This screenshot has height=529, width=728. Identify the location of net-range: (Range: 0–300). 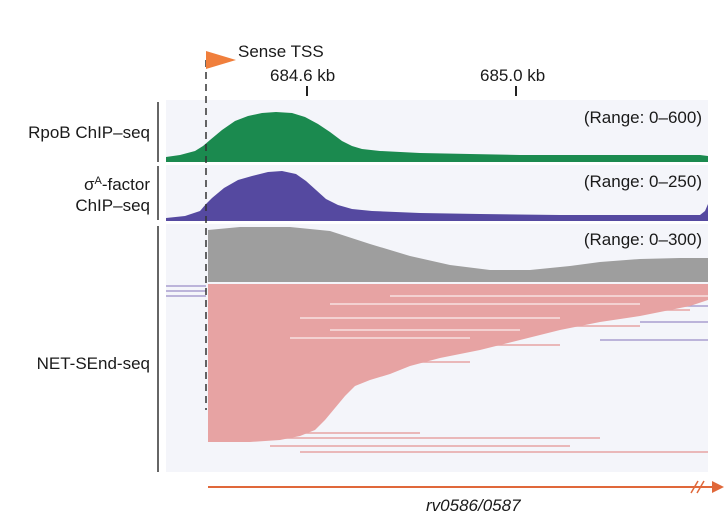
(642, 239).